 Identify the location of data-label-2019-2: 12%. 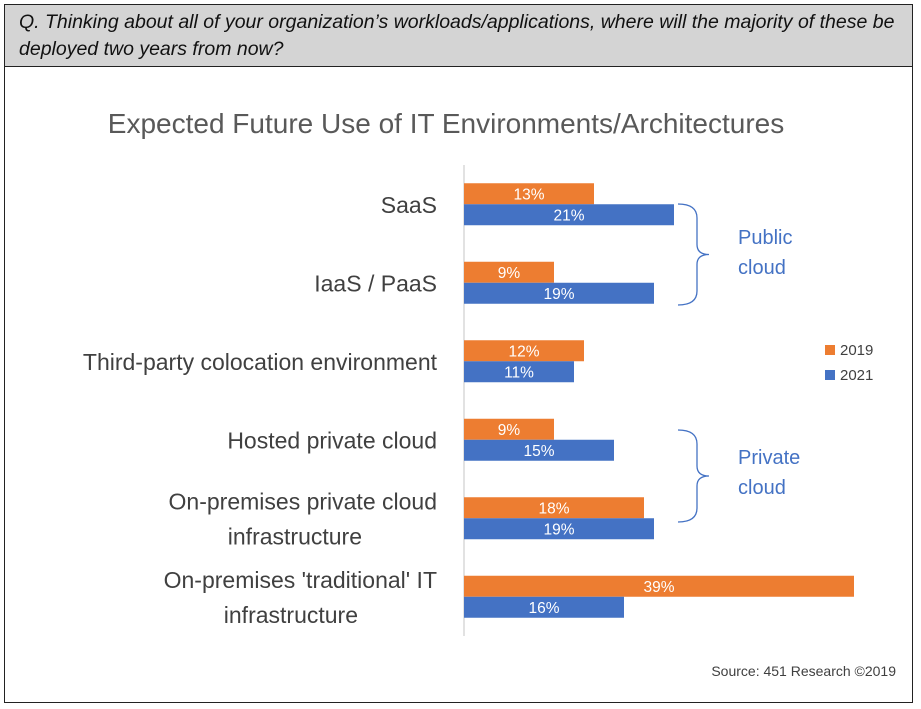
(523, 351).